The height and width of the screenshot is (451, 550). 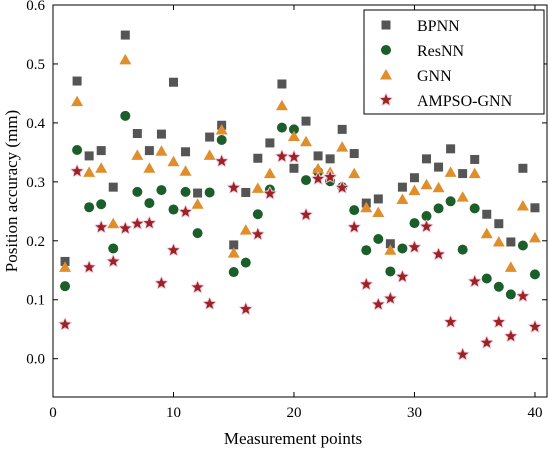 What do you see at coordinates (35, 360) in the screenshot?
I see `y-tick-label: 0.0` at bounding box center [35, 360].